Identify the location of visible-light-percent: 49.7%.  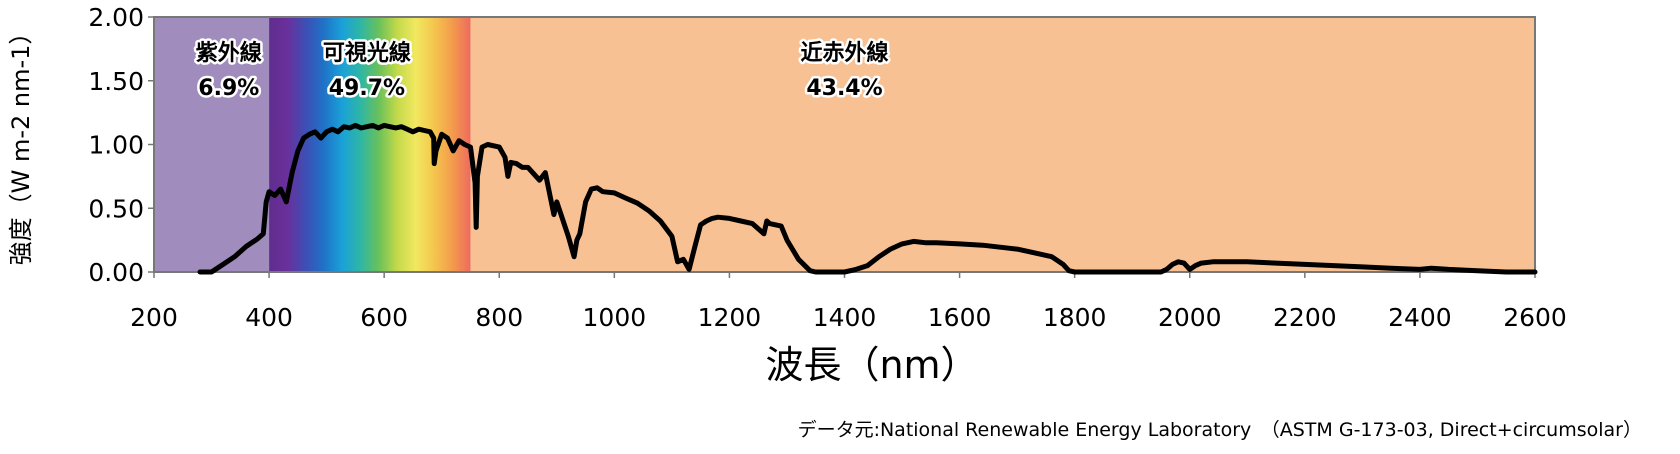
(367, 88).